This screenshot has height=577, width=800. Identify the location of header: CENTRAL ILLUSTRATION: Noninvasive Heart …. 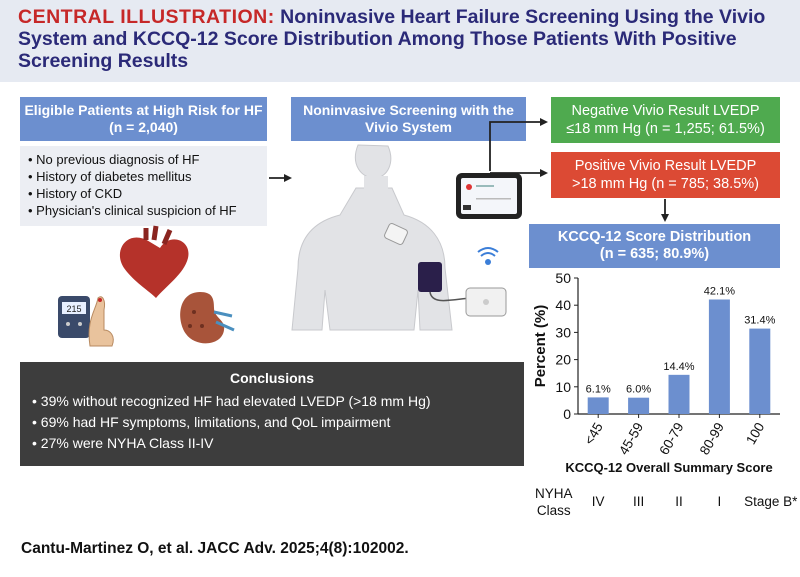
(400, 41).